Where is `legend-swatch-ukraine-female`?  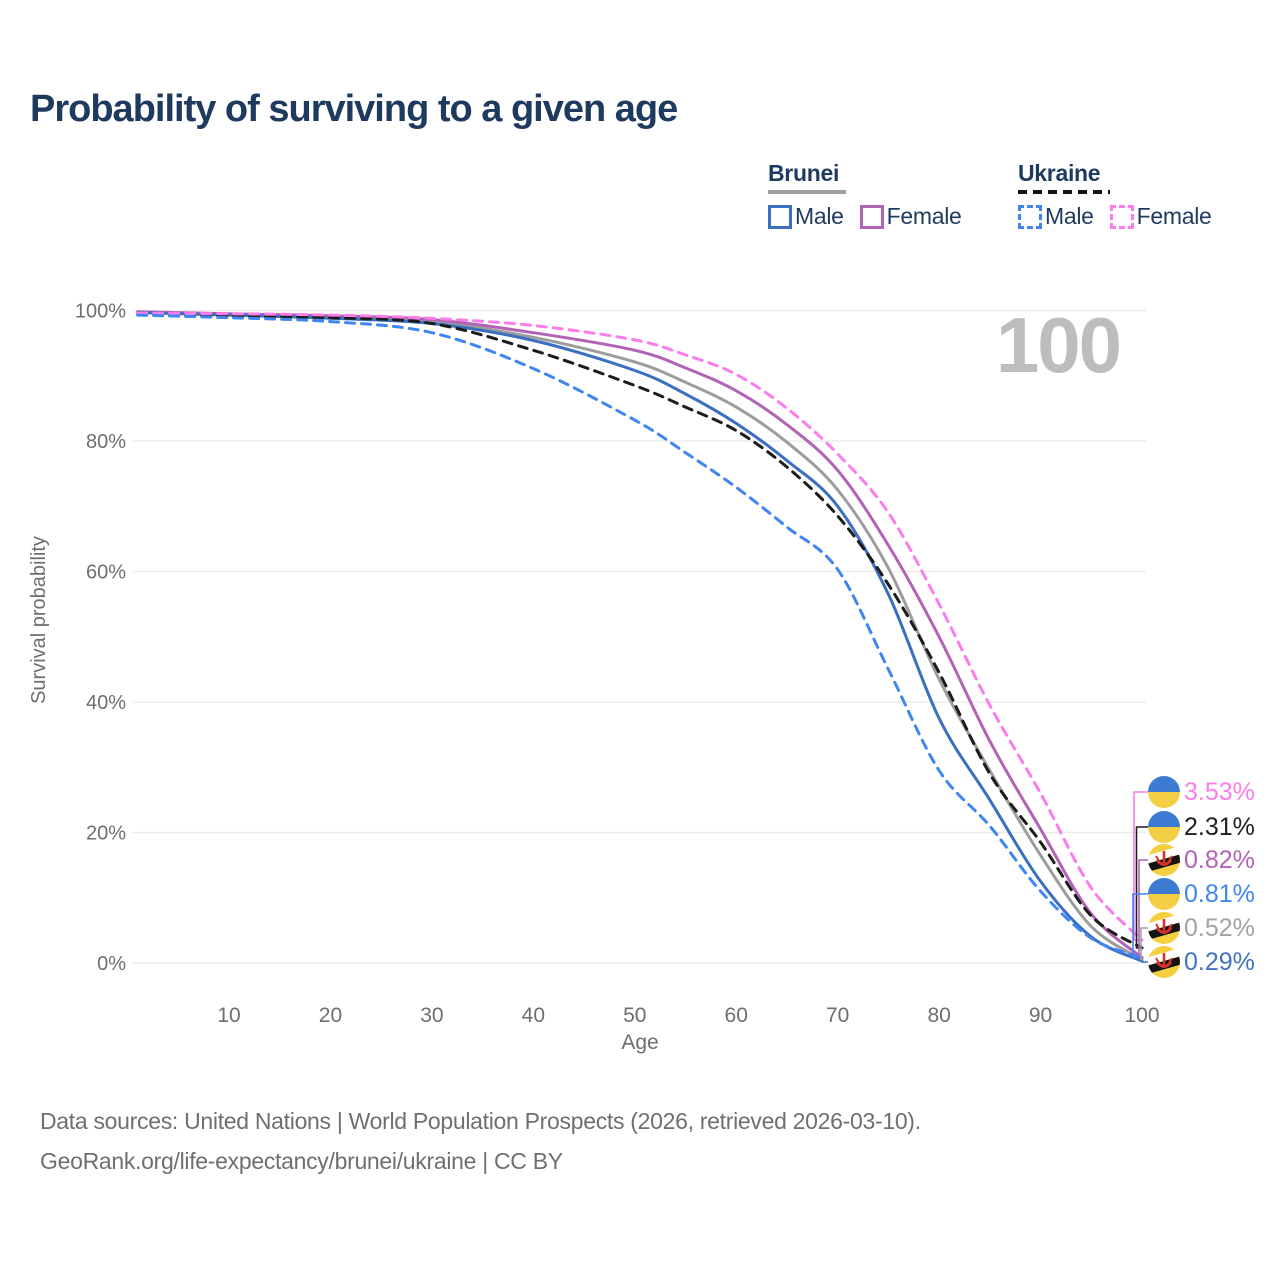
legend-swatch-ukraine-female is located at coordinates (1121, 216).